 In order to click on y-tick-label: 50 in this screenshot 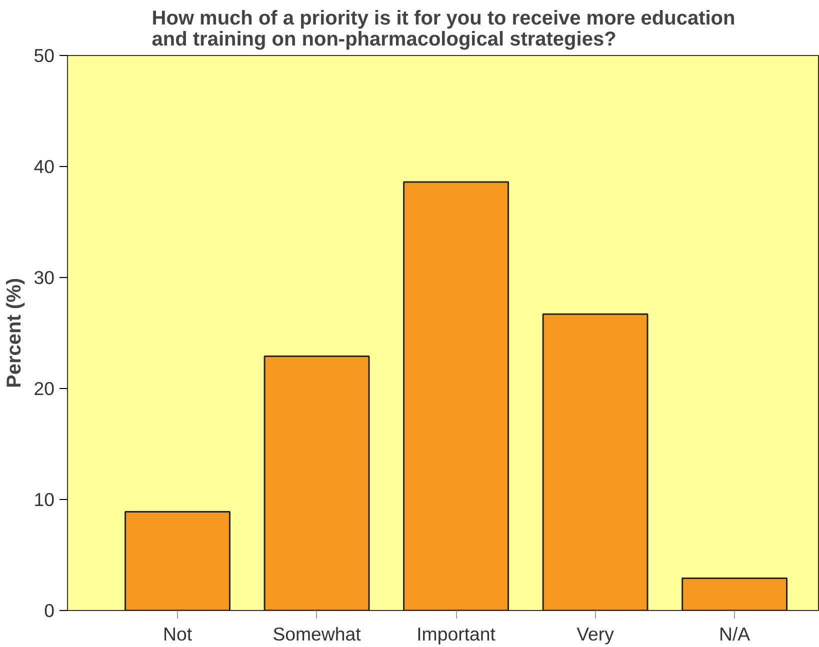, I will do `click(44, 55)`.